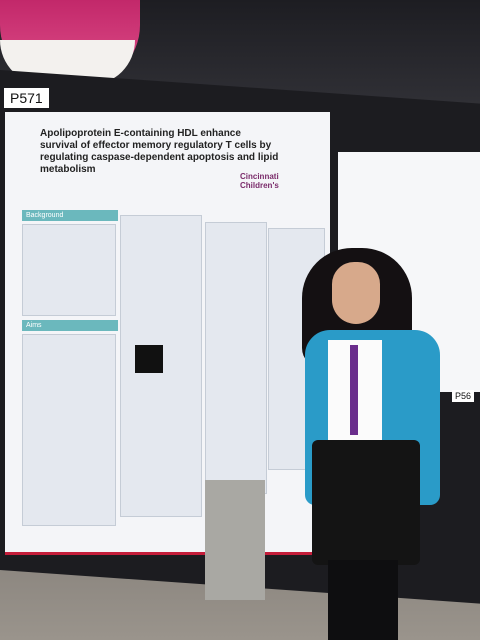 Image resolution: width=480 pixels, height=640 pixels. I want to click on section-heading: Aims, so click(70, 325).